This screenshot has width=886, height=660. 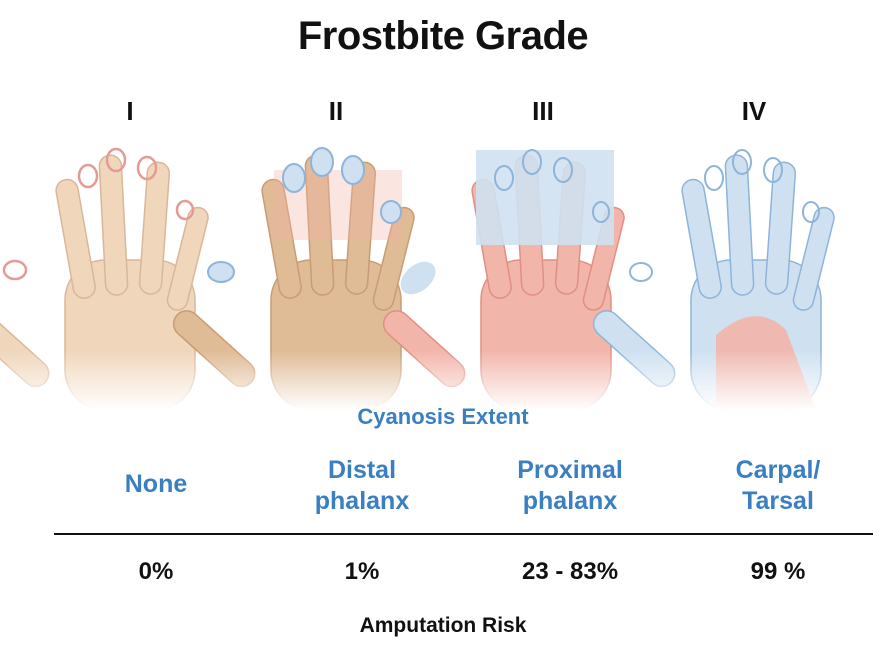 What do you see at coordinates (362, 501) in the screenshot?
I see `extent-grade-2-line-2: phalanx` at bounding box center [362, 501].